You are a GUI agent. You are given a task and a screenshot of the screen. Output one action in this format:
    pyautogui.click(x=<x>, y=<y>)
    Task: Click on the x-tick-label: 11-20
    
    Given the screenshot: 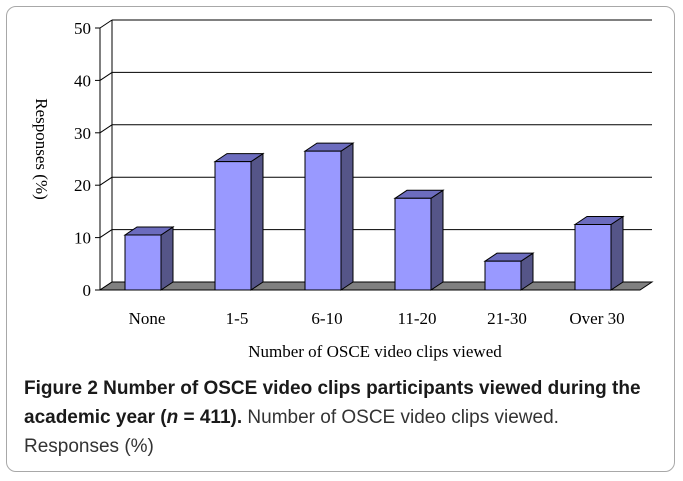 What is the action you would take?
    pyautogui.click(x=416, y=318)
    